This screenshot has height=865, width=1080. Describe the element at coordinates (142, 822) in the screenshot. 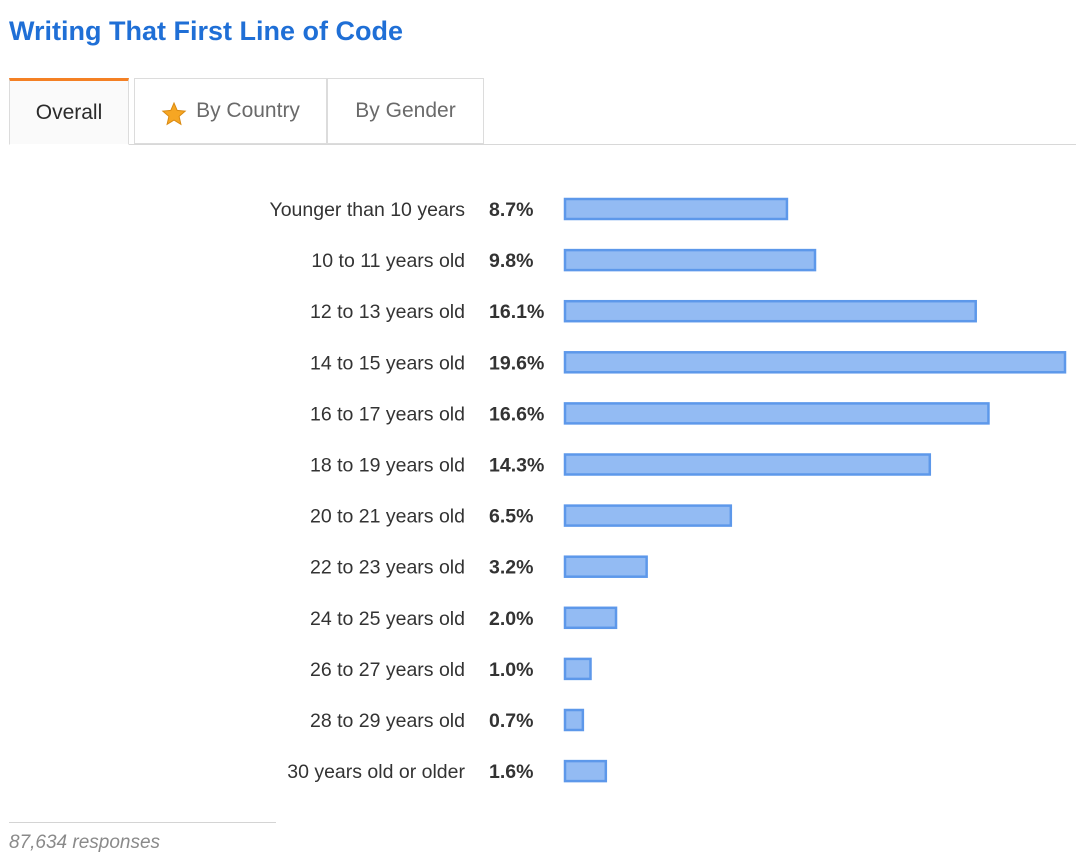

I see `footer-divider` at that location.